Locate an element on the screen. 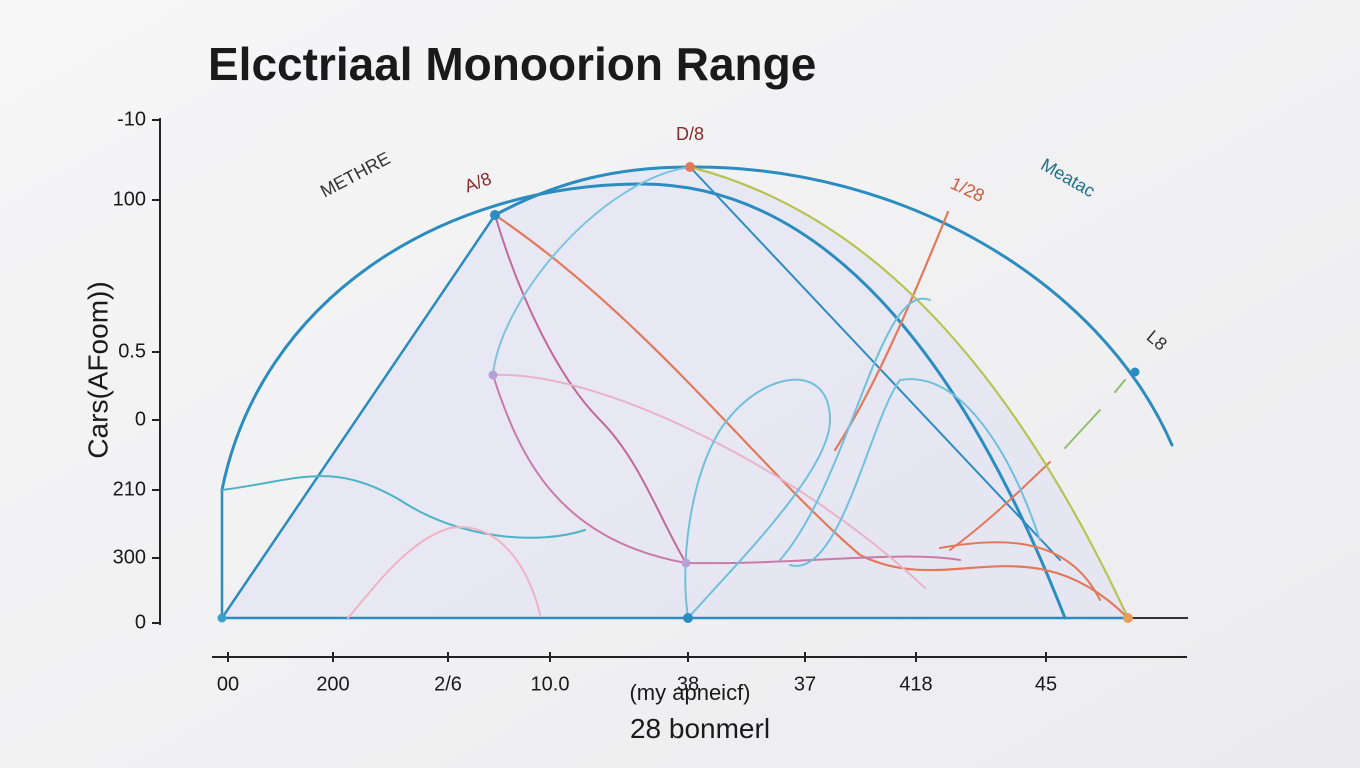  x-tick-label: 2/6 is located at coordinates (448, 684).